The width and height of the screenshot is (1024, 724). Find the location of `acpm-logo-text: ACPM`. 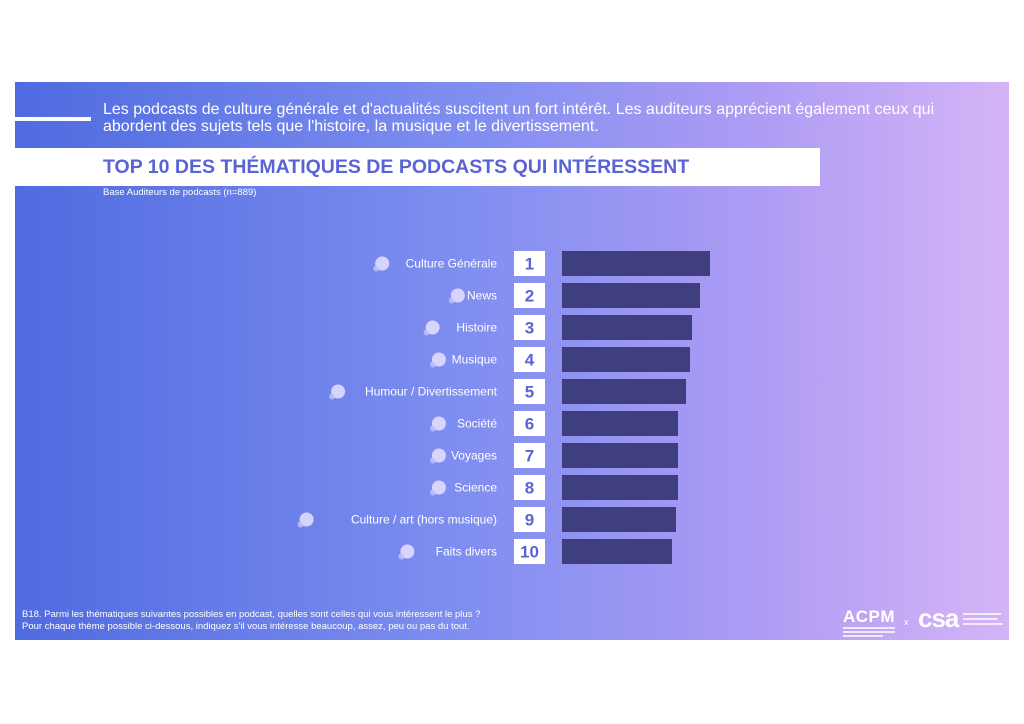

acpm-logo-text: ACPM is located at coordinates (869, 616).